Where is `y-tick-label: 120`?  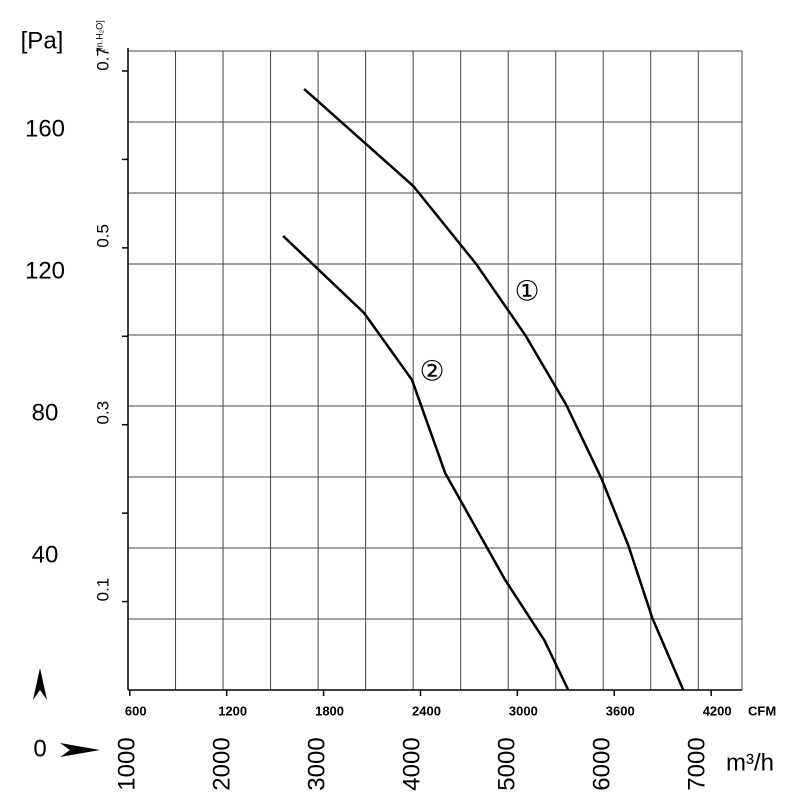 y-tick-label: 120 is located at coordinates (45, 270).